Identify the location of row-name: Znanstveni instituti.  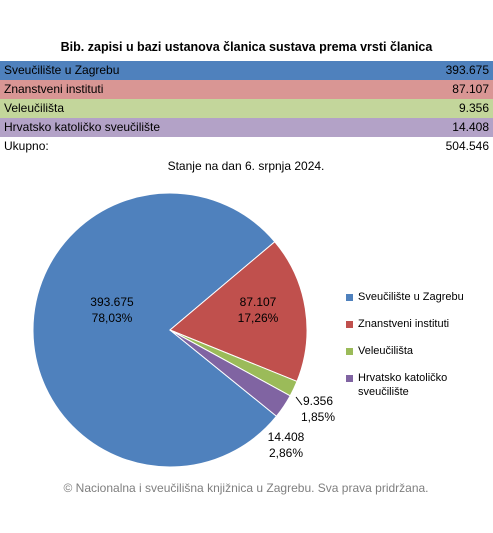
(54, 89).